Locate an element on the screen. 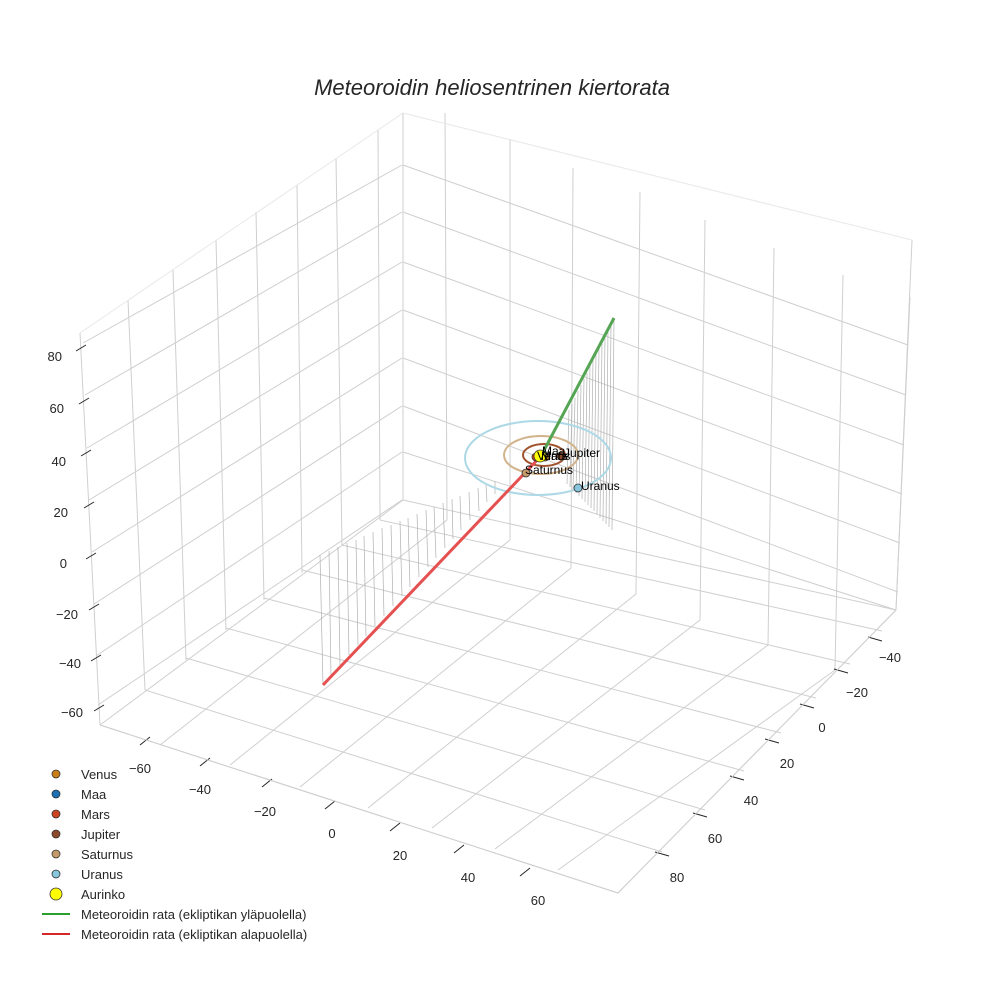 Image resolution: width=984 pixels, height=984 pixels. legend-label: Mars is located at coordinates (95, 814).